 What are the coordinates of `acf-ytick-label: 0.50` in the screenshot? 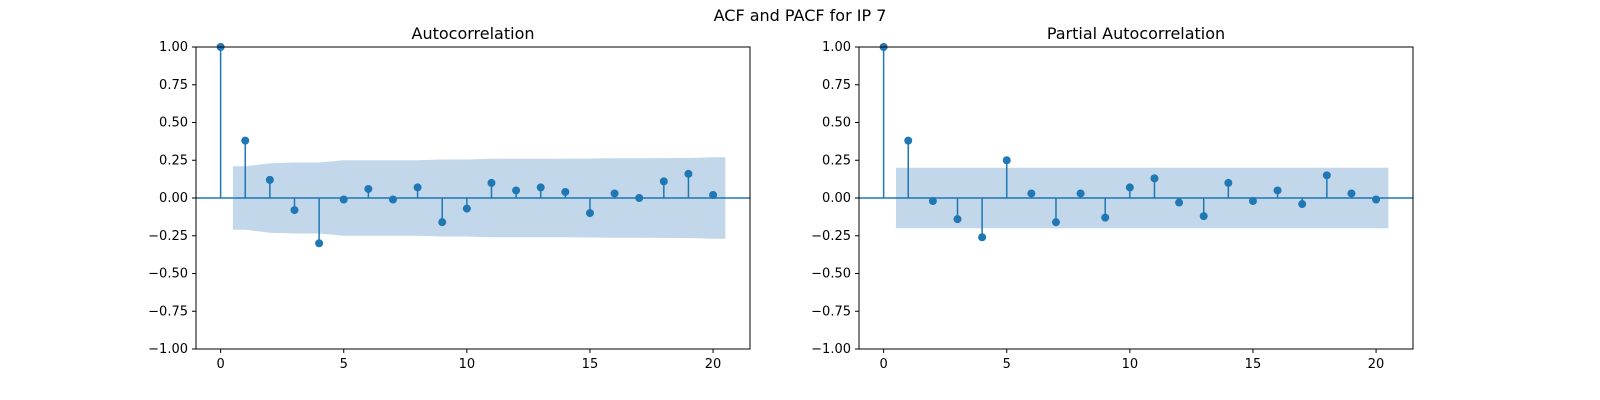 It's located at (173, 123).